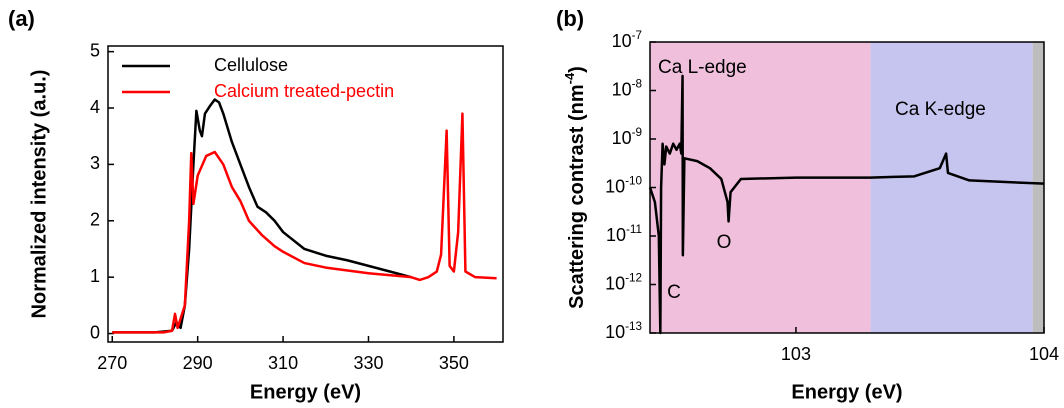 Image resolution: width=1064 pixels, height=408 pixels. Describe the element at coordinates (674, 292) in the screenshot. I see `annotation: C` at that location.